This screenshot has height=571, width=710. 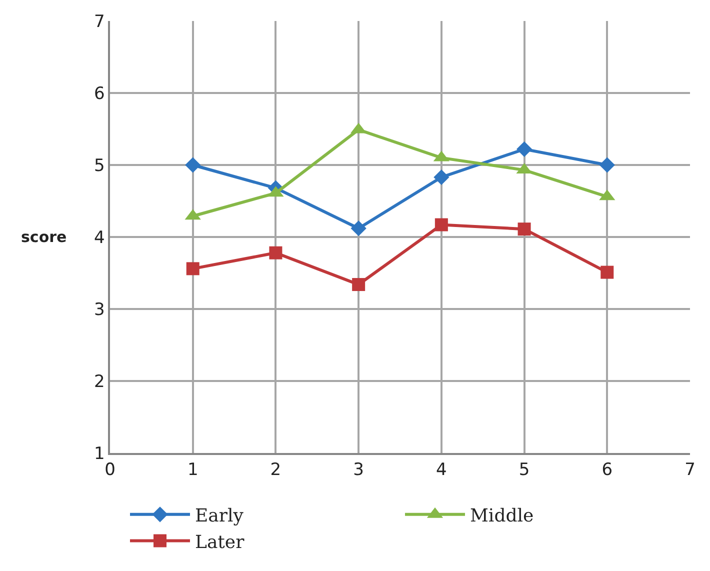 What do you see at coordinates (276, 470) in the screenshot?
I see `x-tick-label: 2` at bounding box center [276, 470].